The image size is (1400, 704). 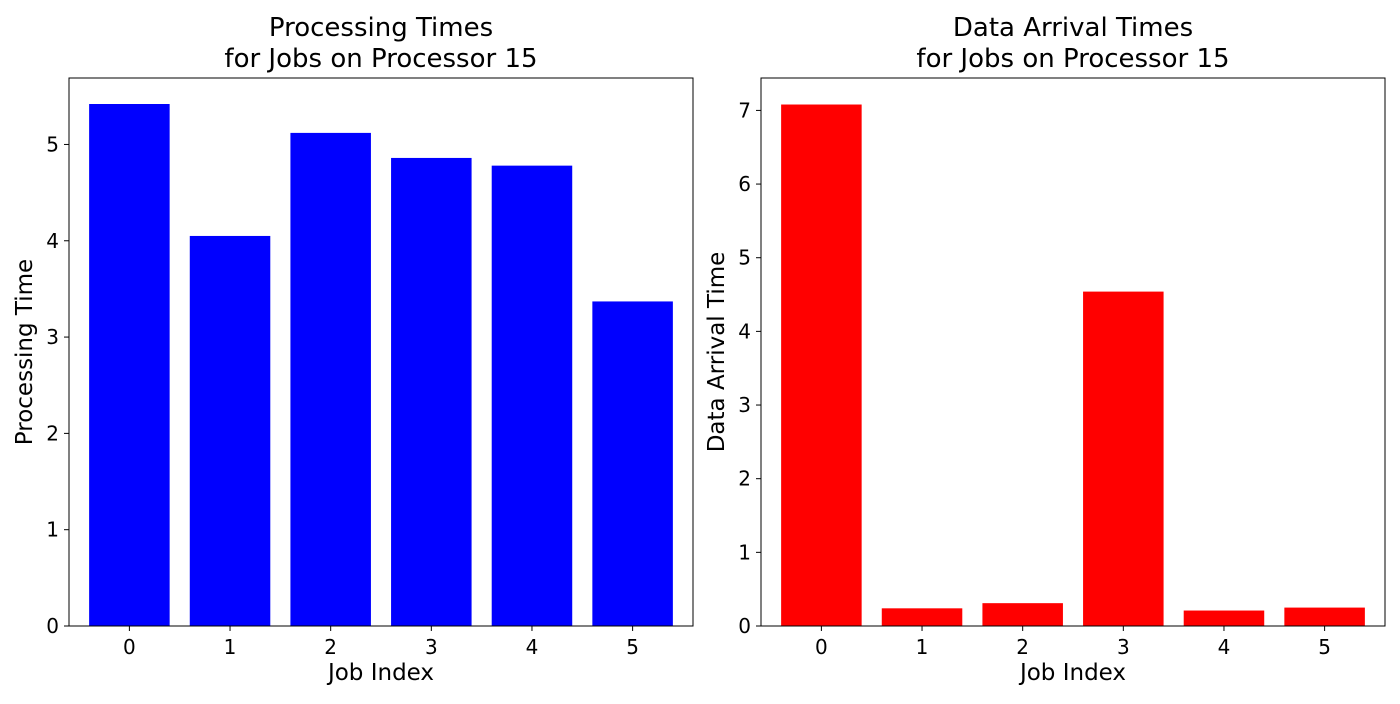 I want to click on processing-x-tick-label-5: 5, so click(x=632, y=647).